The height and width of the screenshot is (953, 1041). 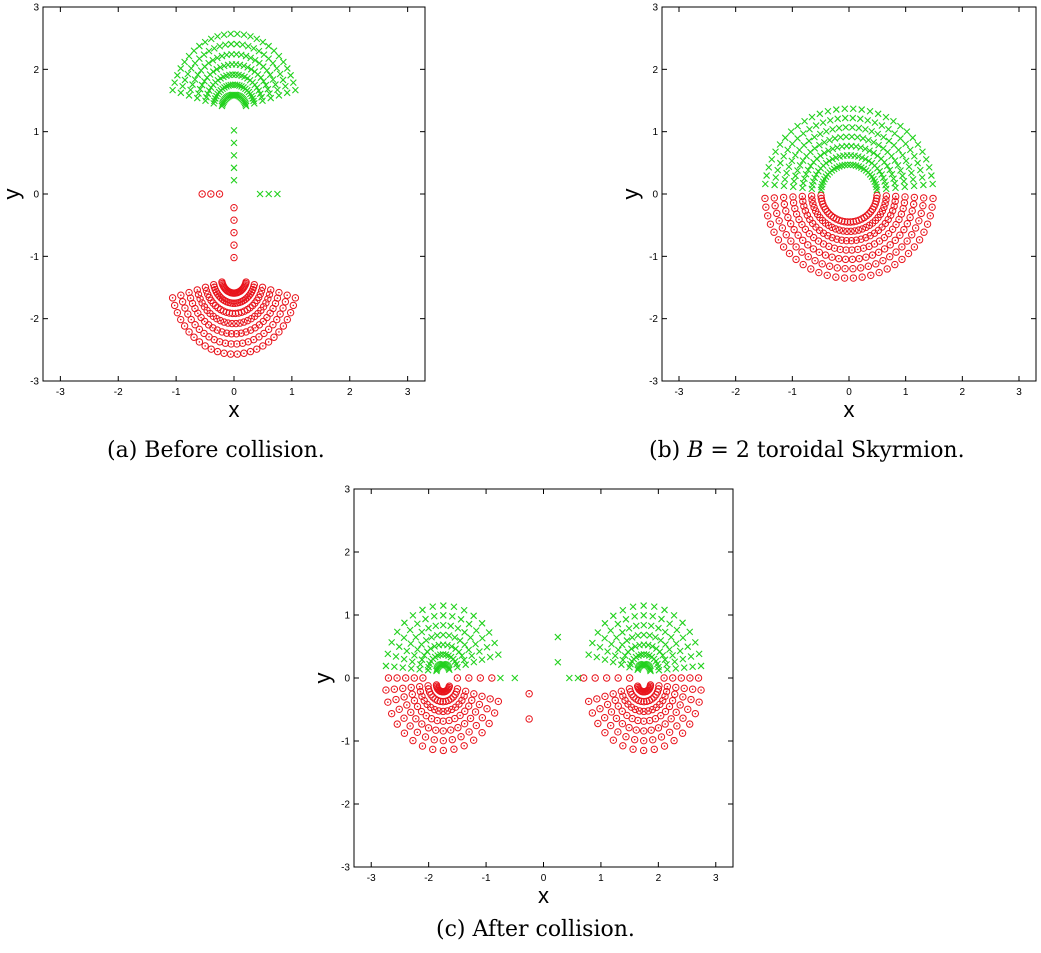 What do you see at coordinates (844, 195) in the screenshot?
I see `y-tick-0: 0` at bounding box center [844, 195].